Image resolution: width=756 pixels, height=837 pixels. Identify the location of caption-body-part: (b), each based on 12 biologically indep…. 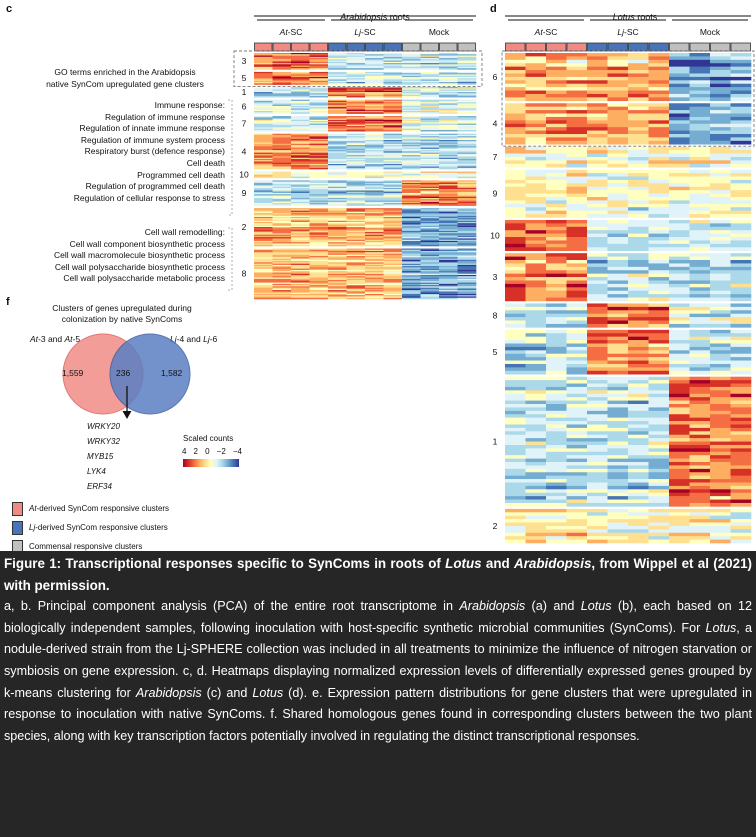
(378, 617).